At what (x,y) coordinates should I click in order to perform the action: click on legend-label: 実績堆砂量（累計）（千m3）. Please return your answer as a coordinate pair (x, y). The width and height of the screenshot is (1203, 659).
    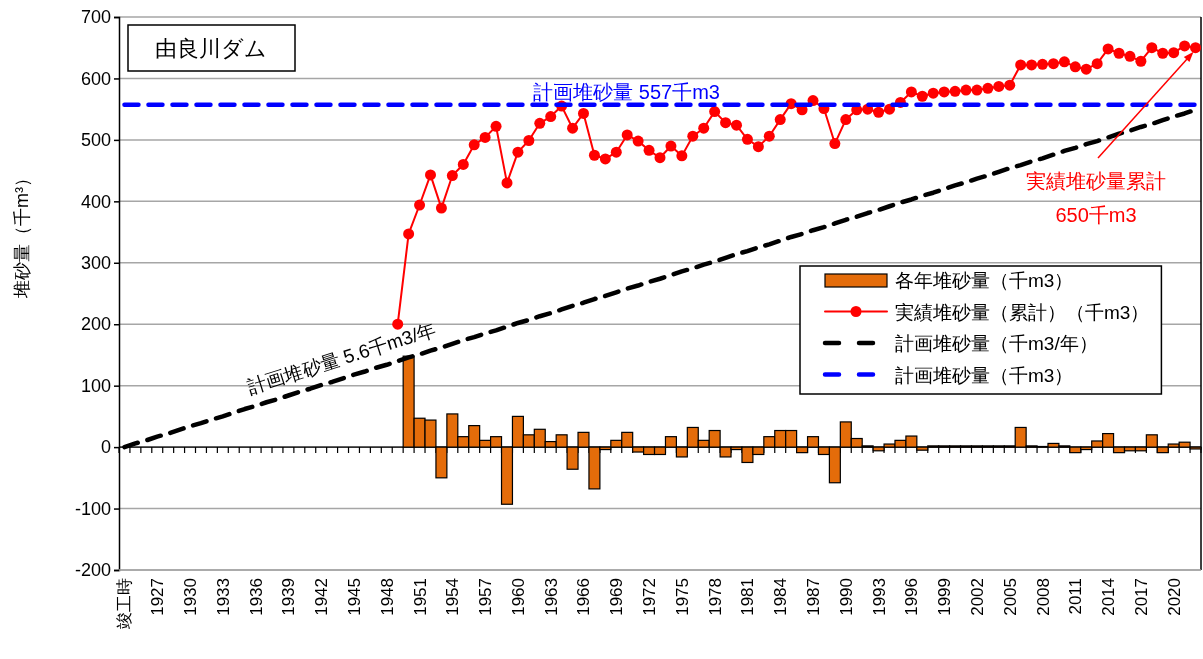
    Looking at the image, I should click on (1022, 312).